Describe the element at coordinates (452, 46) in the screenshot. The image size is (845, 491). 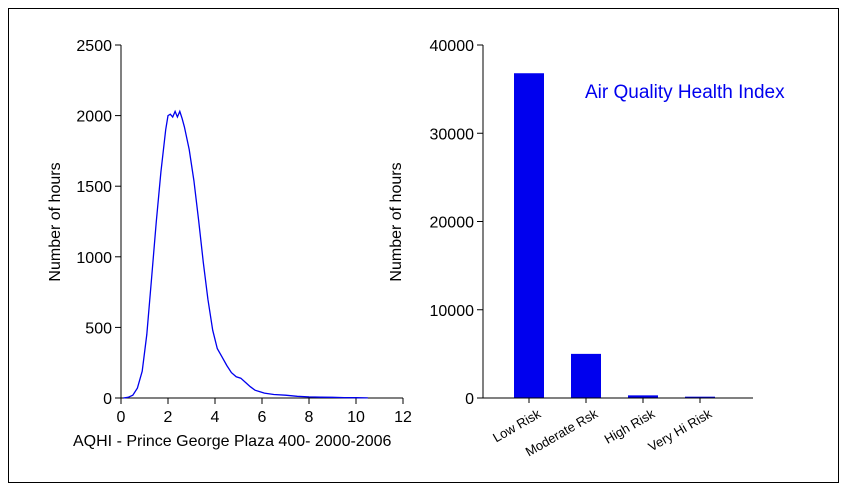
I see `right-y-tick-label: 40000` at that location.